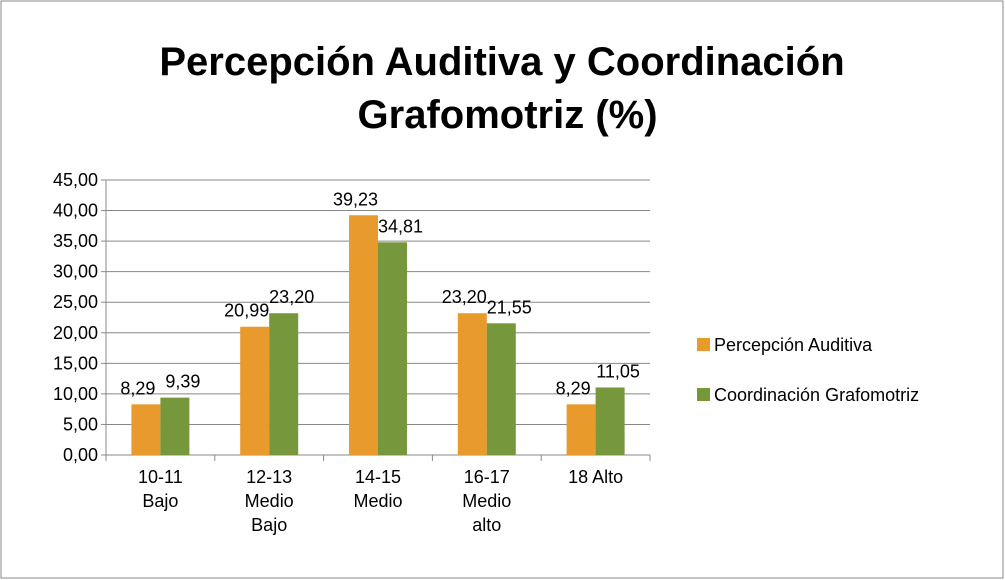  Describe the element at coordinates (75, 302) in the screenshot. I see `y-tick-label: 25,00` at that location.